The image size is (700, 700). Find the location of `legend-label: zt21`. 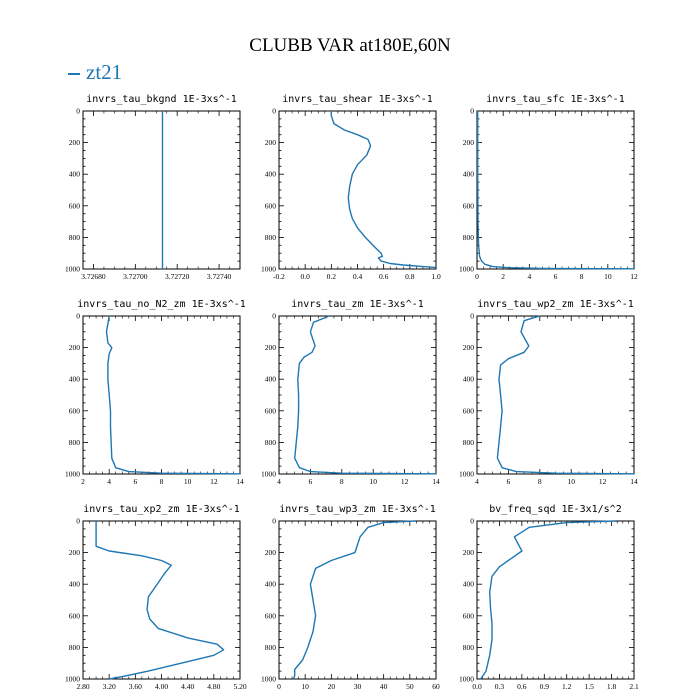

legend-label: zt21 is located at coordinates (104, 72).